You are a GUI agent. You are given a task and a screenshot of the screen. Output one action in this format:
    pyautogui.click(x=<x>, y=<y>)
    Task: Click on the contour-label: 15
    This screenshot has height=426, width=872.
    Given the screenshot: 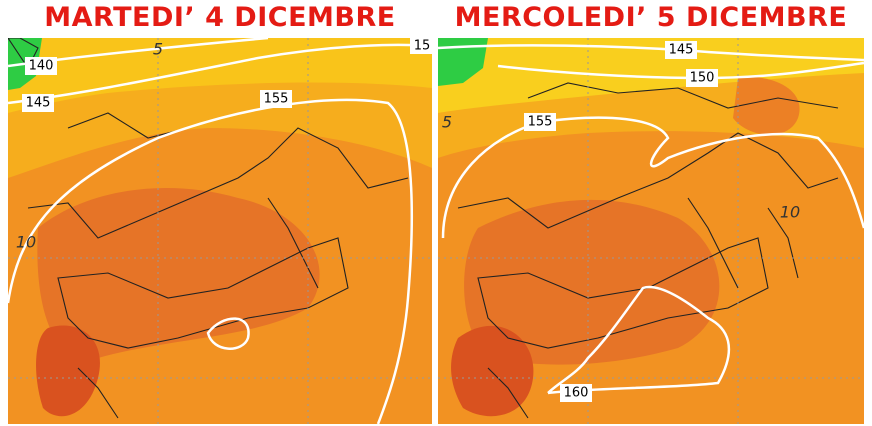 What is the action you would take?
    pyautogui.click(x=422, y=46)
    